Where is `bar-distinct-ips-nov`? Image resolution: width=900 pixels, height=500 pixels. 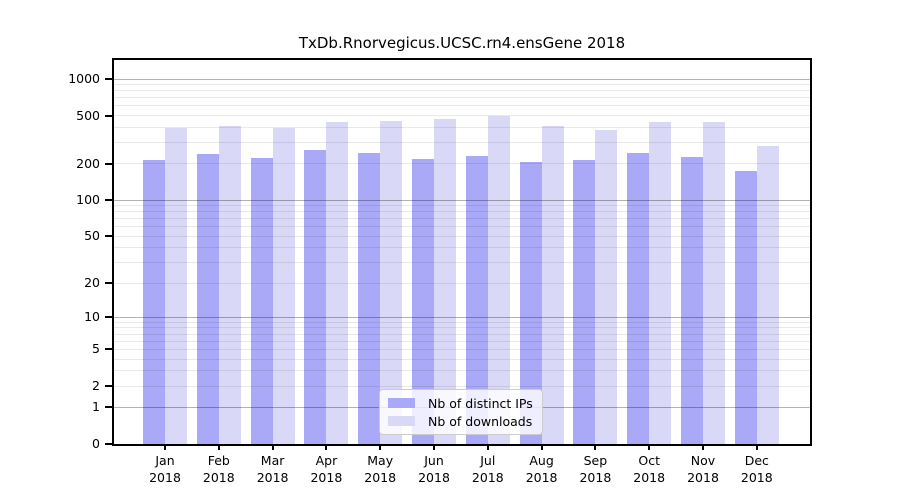 bar-distinct-ips-nov is located at coordinates (692, 300).